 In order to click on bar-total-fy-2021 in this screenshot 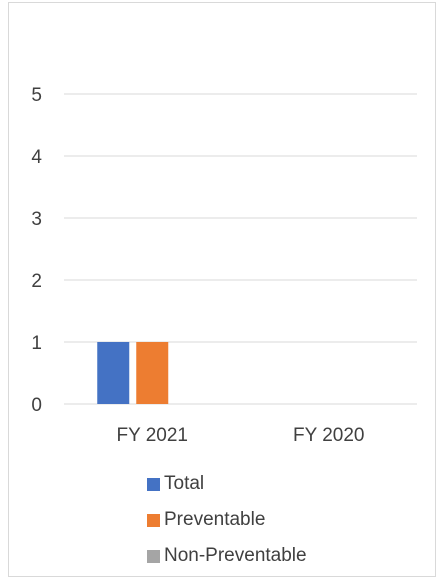, I will do `click(113, 373)`.